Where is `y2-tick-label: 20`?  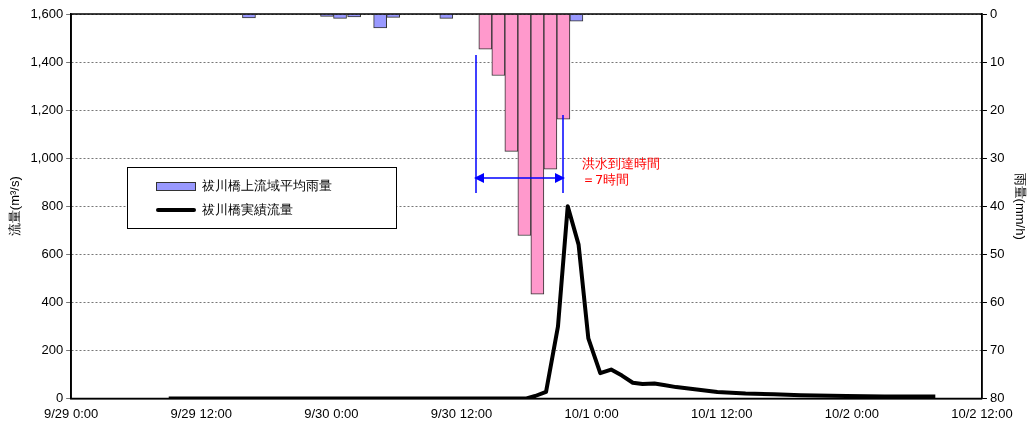 y2-tick-label: 20 is located at coordinates (997, 109).